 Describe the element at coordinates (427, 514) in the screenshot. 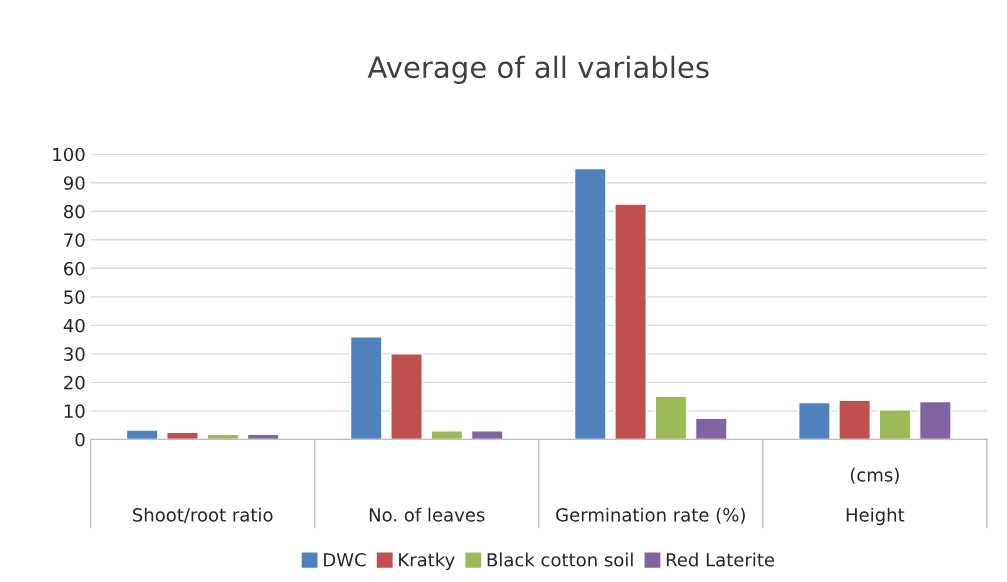

I see `x-tick-label: No. of leaves` at that location.